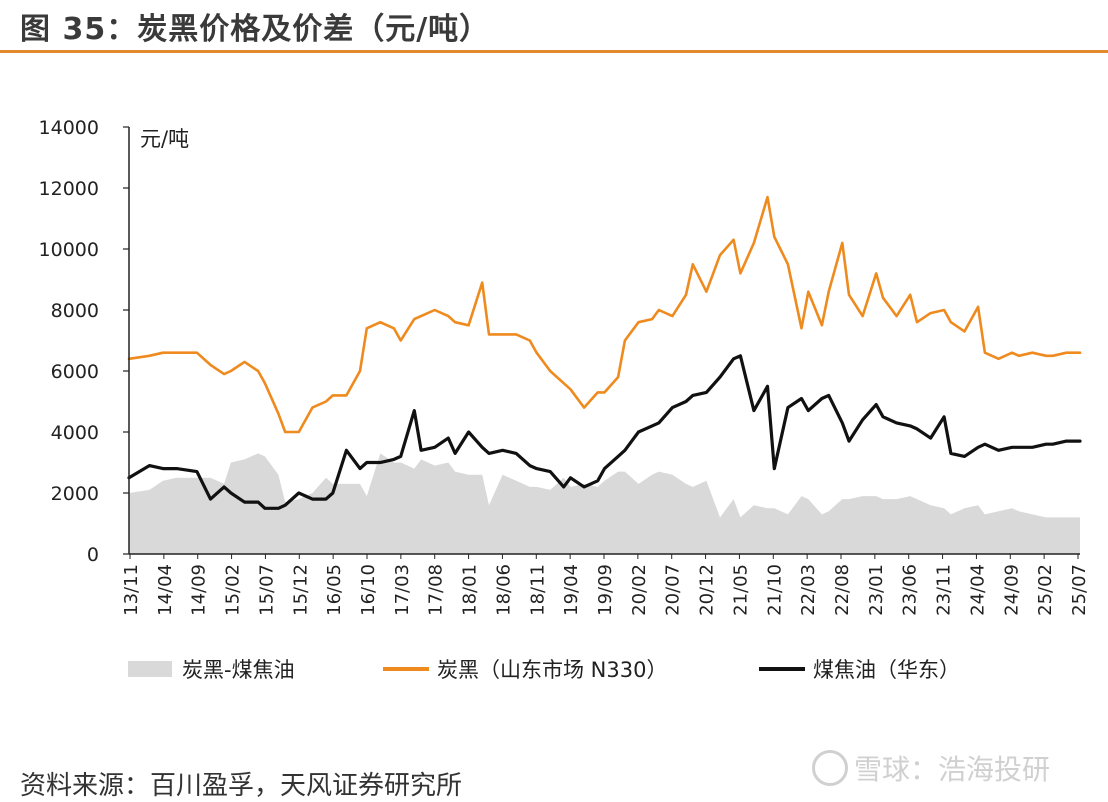 This screenshot has width=1108, height=802. Describe the element at coordinates (75, 372) in the screenshot. I see `y-tick-label: 6000` at that location.